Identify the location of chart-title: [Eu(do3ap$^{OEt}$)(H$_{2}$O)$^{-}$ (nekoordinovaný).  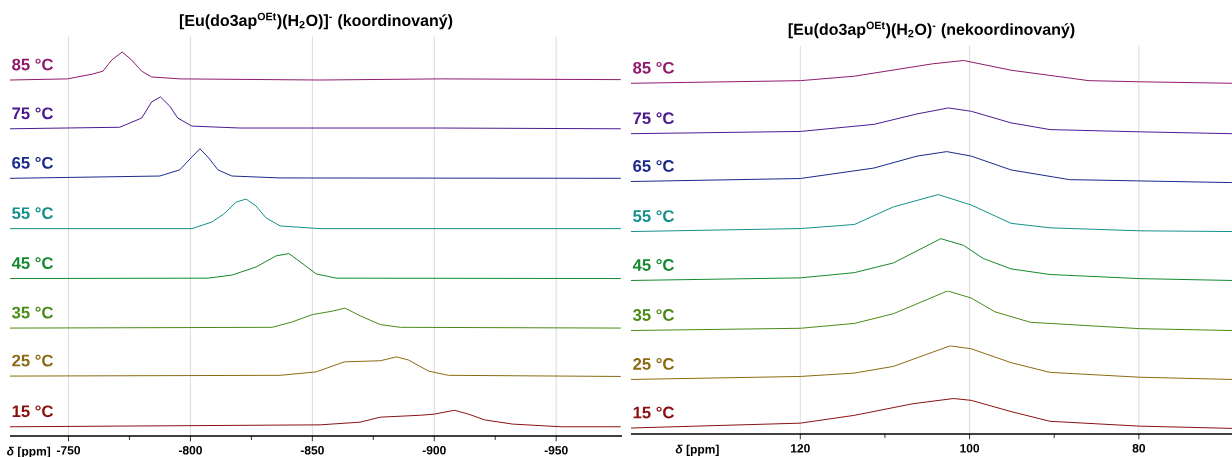
(931, 30).